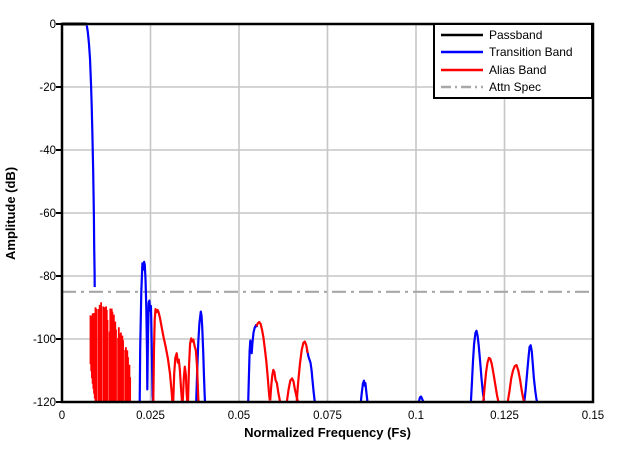 The width and height of the screenshot is (621, 454). I want to click on y-tick-label: -100, so click(44, 340).